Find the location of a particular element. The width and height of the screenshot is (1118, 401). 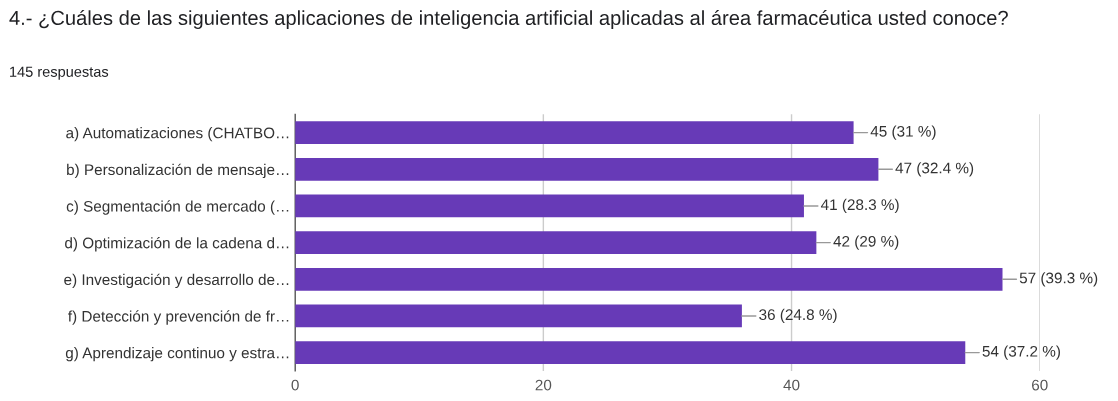

data-label: 41 (28.3 %) is located at coordinates (859, 206).